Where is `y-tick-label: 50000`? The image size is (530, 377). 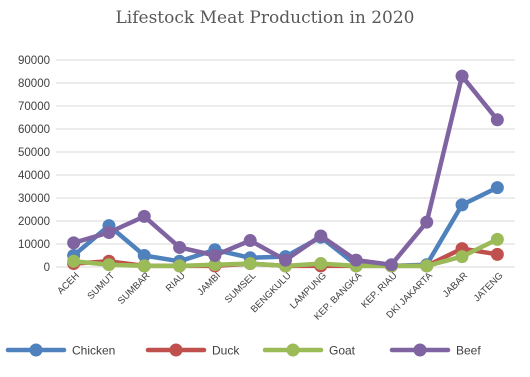 y-tick-label: 50000 is located at coordinates (34, 153).